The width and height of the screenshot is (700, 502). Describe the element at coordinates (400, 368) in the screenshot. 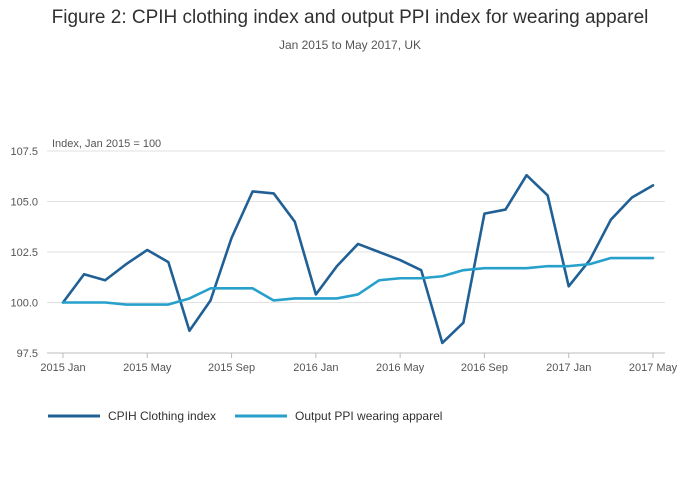

I see `x-tick-label: 2016 May` at that location.